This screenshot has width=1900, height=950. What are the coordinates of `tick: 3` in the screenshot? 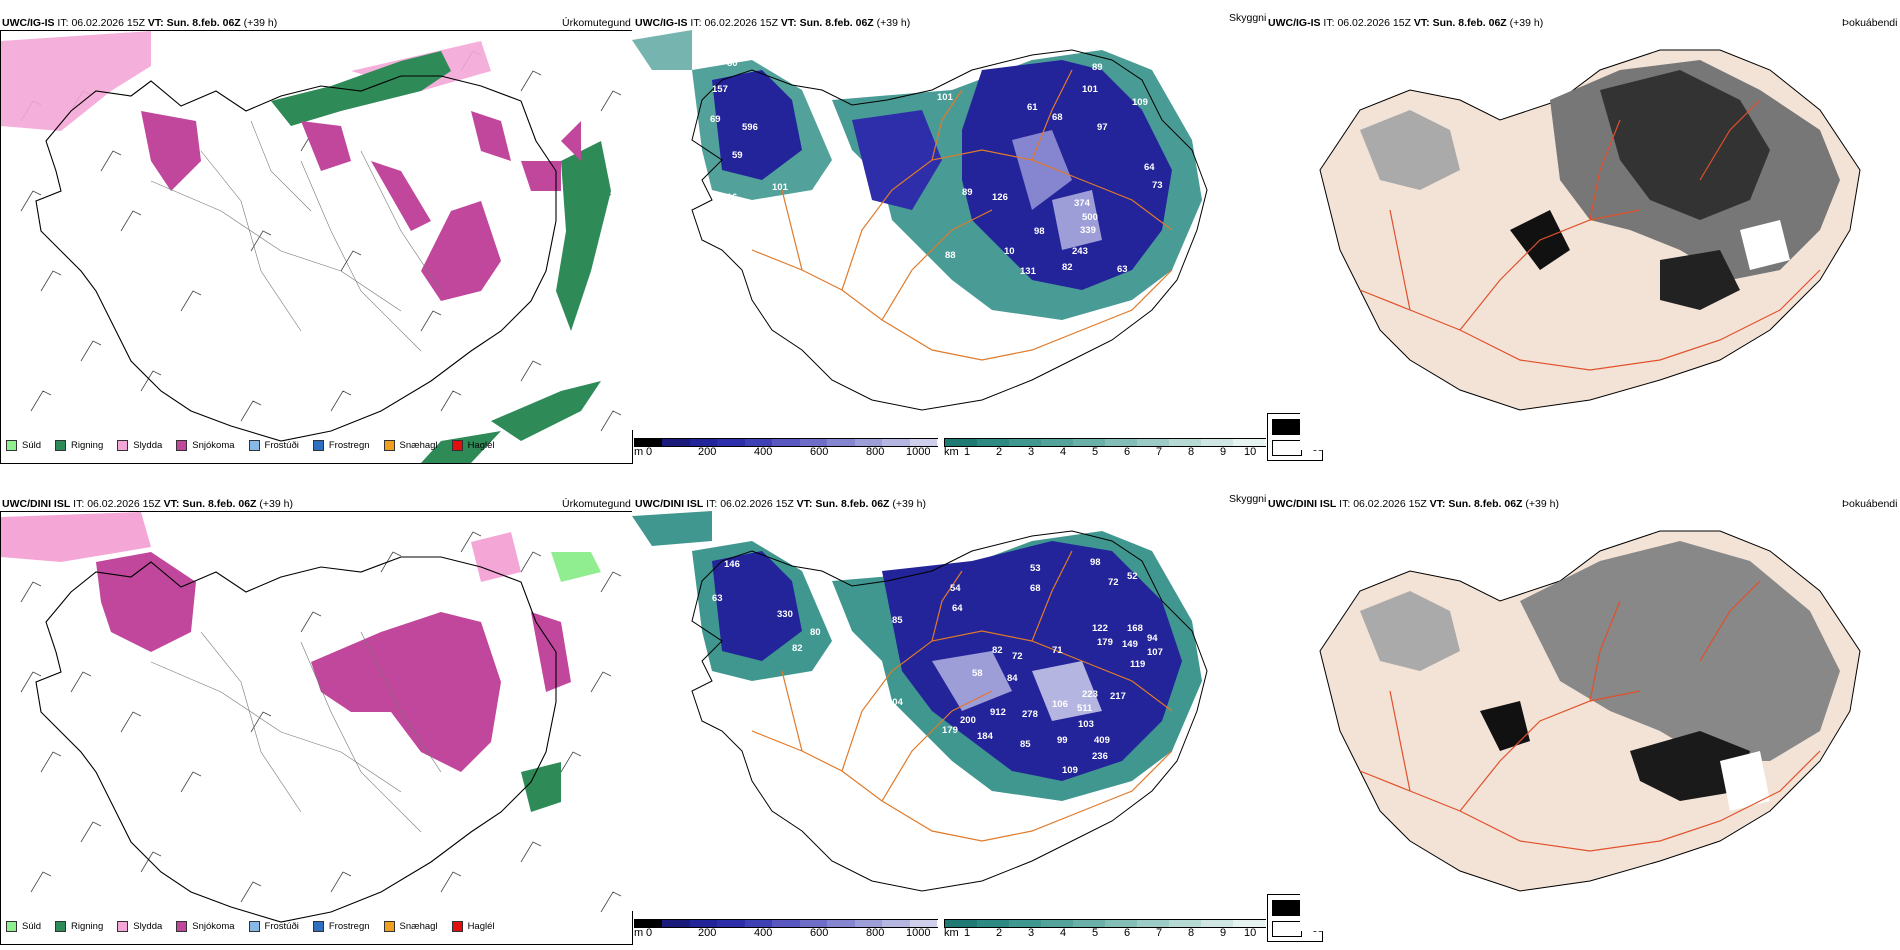 It's located at (1031, 933).